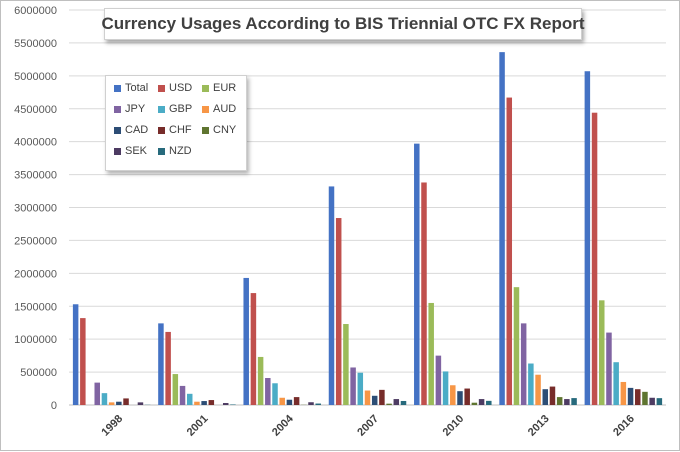 This screenshot has width=680, height=452. What do you see at coordinates (283, 425) in the screenshot?
I see `x-tick-label: 2004` at bounding box center [283, 425].